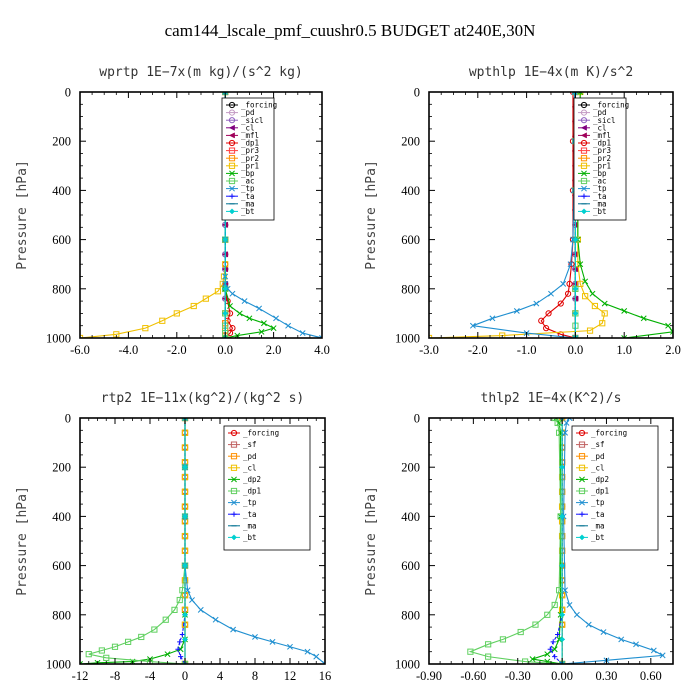  I want to click on legend-label: _ma, so click(250, 525).